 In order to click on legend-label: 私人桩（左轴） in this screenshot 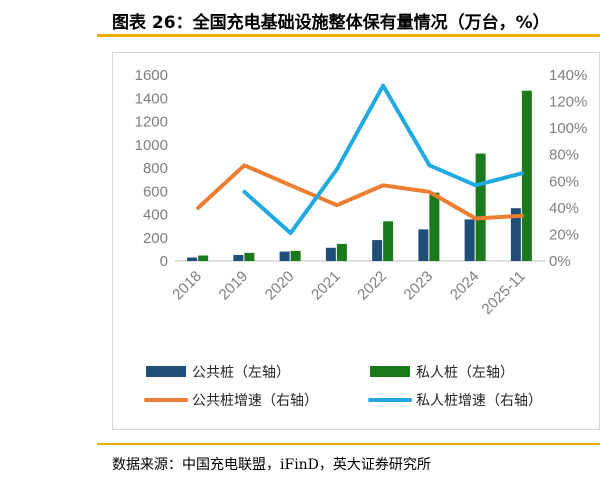, I will do `click(465, 372)`.